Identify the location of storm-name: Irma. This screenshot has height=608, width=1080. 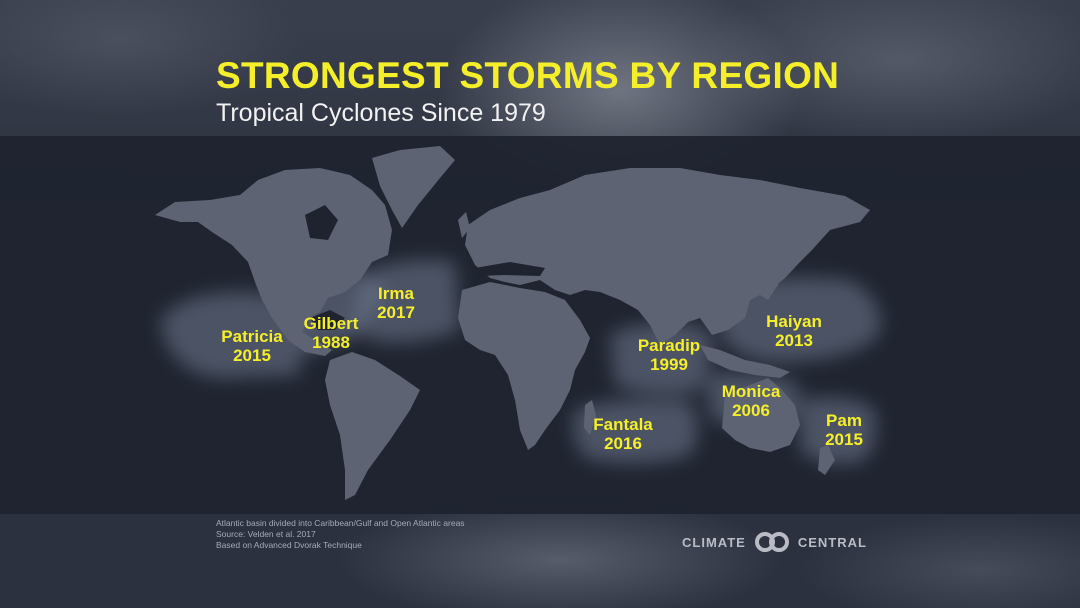
(396, 293).